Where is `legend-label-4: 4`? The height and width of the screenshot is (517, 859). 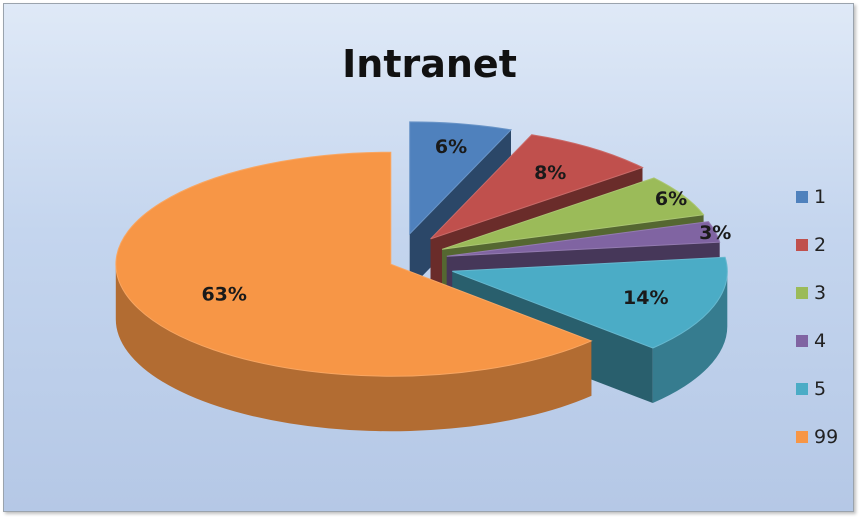 legend-label-4: 4 is located at coordinates (820, 341).